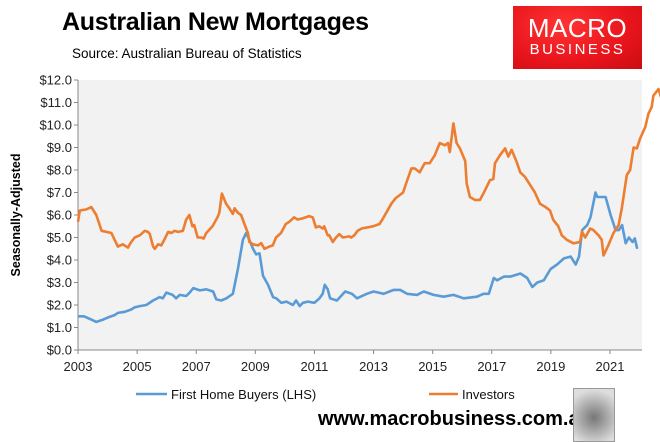 Image resolution: width=660 pixels, height=442 pixels. What do you see at coordinates (488, 394) in the screenshot?
I see `legend-label: Investors` at bounding box center [488, 394].